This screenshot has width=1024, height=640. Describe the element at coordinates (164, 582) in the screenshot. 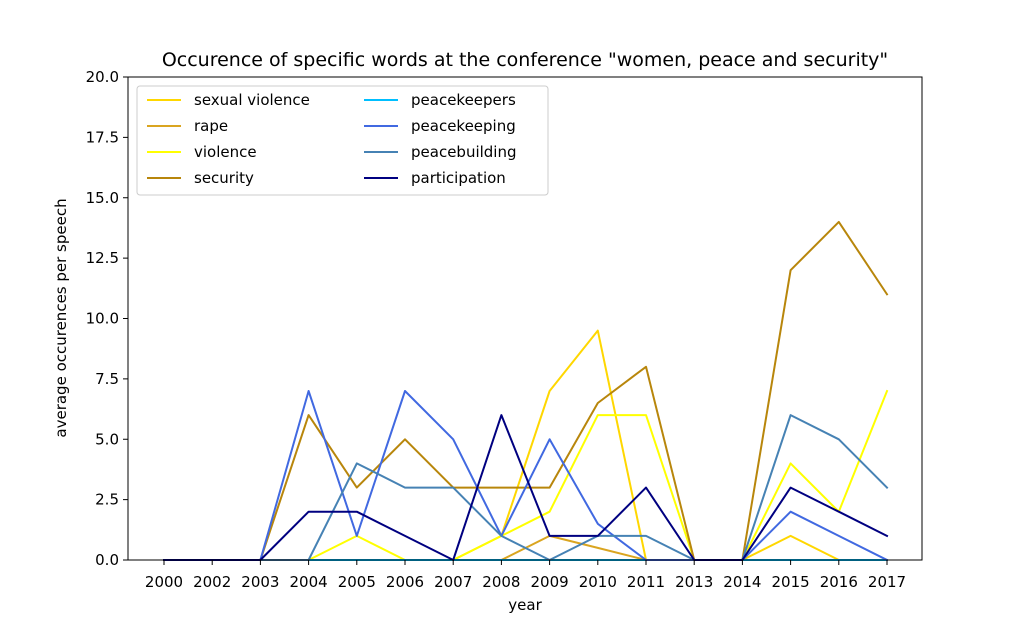

I see `x-tick-label: 2000` at that location.